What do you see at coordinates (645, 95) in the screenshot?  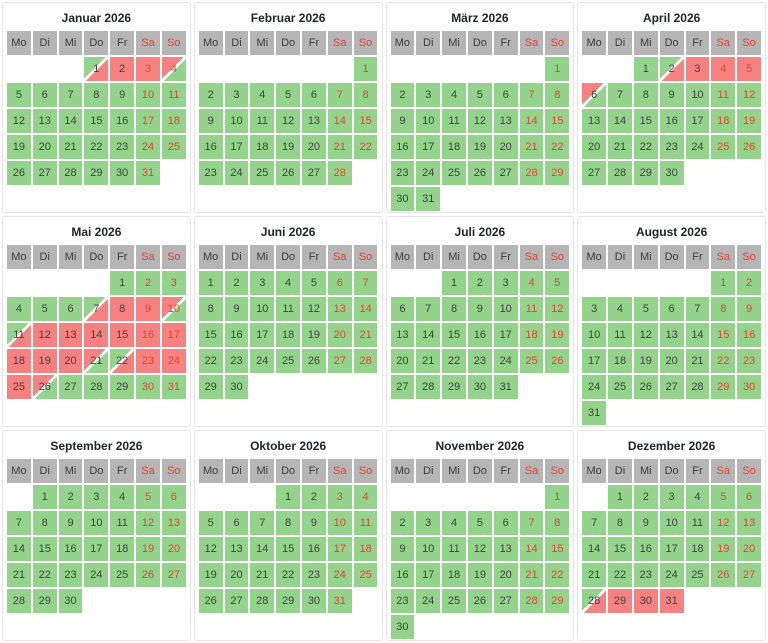 I see `day-cell: 8` at bounding box center [645, 95].